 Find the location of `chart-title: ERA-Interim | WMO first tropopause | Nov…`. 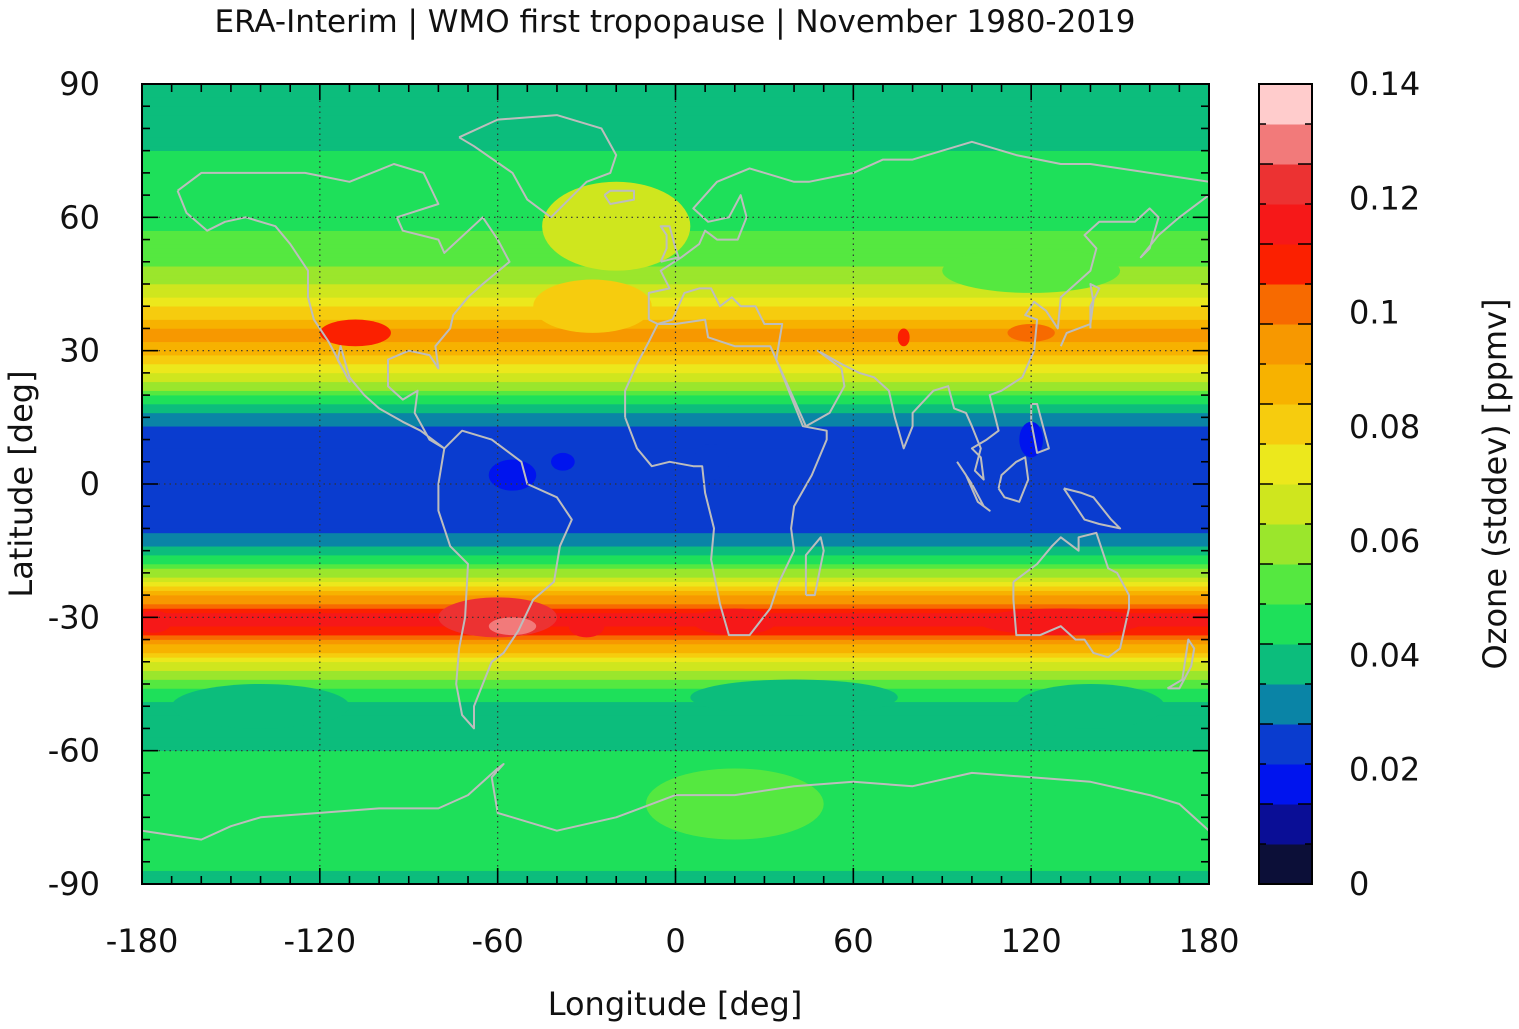

chart-title: ERA-Interim | WMO first tropopause | Nov… is located at coordinates (674, 22).